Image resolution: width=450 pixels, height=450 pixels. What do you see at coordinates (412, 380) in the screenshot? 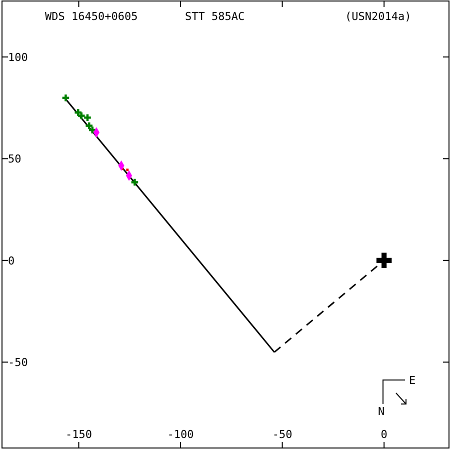
I see `annotation: E` at bounding box center [412, 380].